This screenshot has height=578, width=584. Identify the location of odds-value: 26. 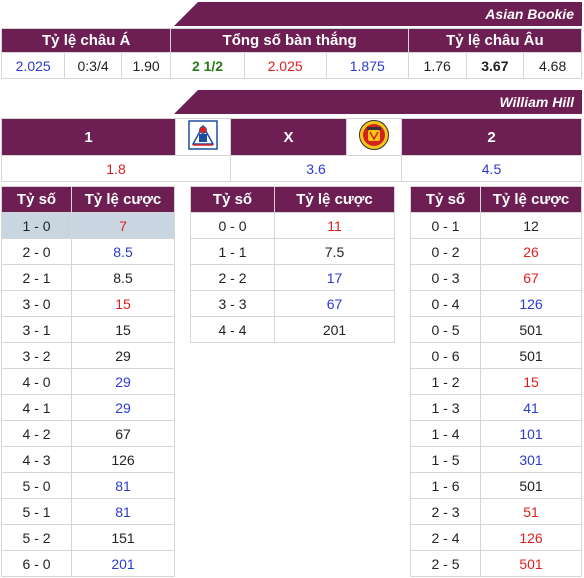
(531, 251).